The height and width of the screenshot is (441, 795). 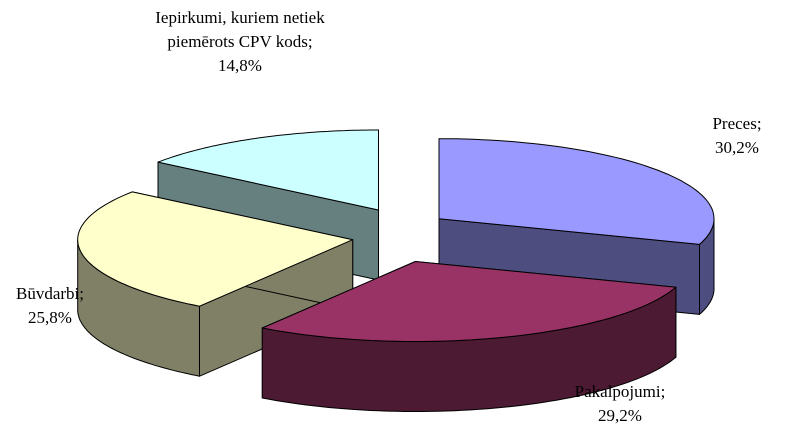 I want to click on data-label: Preces; 30,2%, so click(x=728, y=136).